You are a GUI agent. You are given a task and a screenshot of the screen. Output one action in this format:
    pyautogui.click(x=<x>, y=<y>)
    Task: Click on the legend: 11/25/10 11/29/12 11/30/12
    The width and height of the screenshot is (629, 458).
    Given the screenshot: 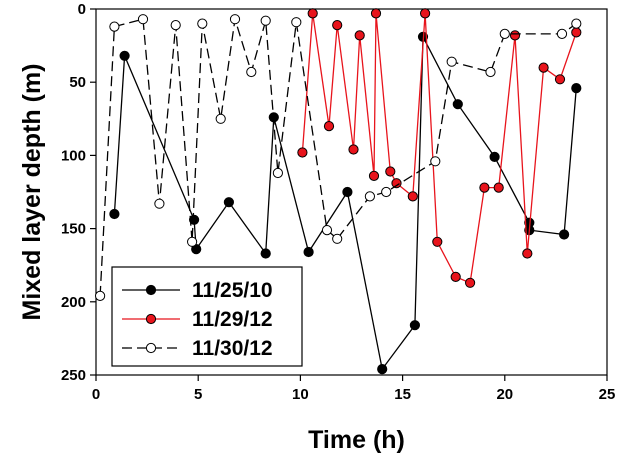 What is the action you would take?
    pyautogui.click(x=207, y=316)
    